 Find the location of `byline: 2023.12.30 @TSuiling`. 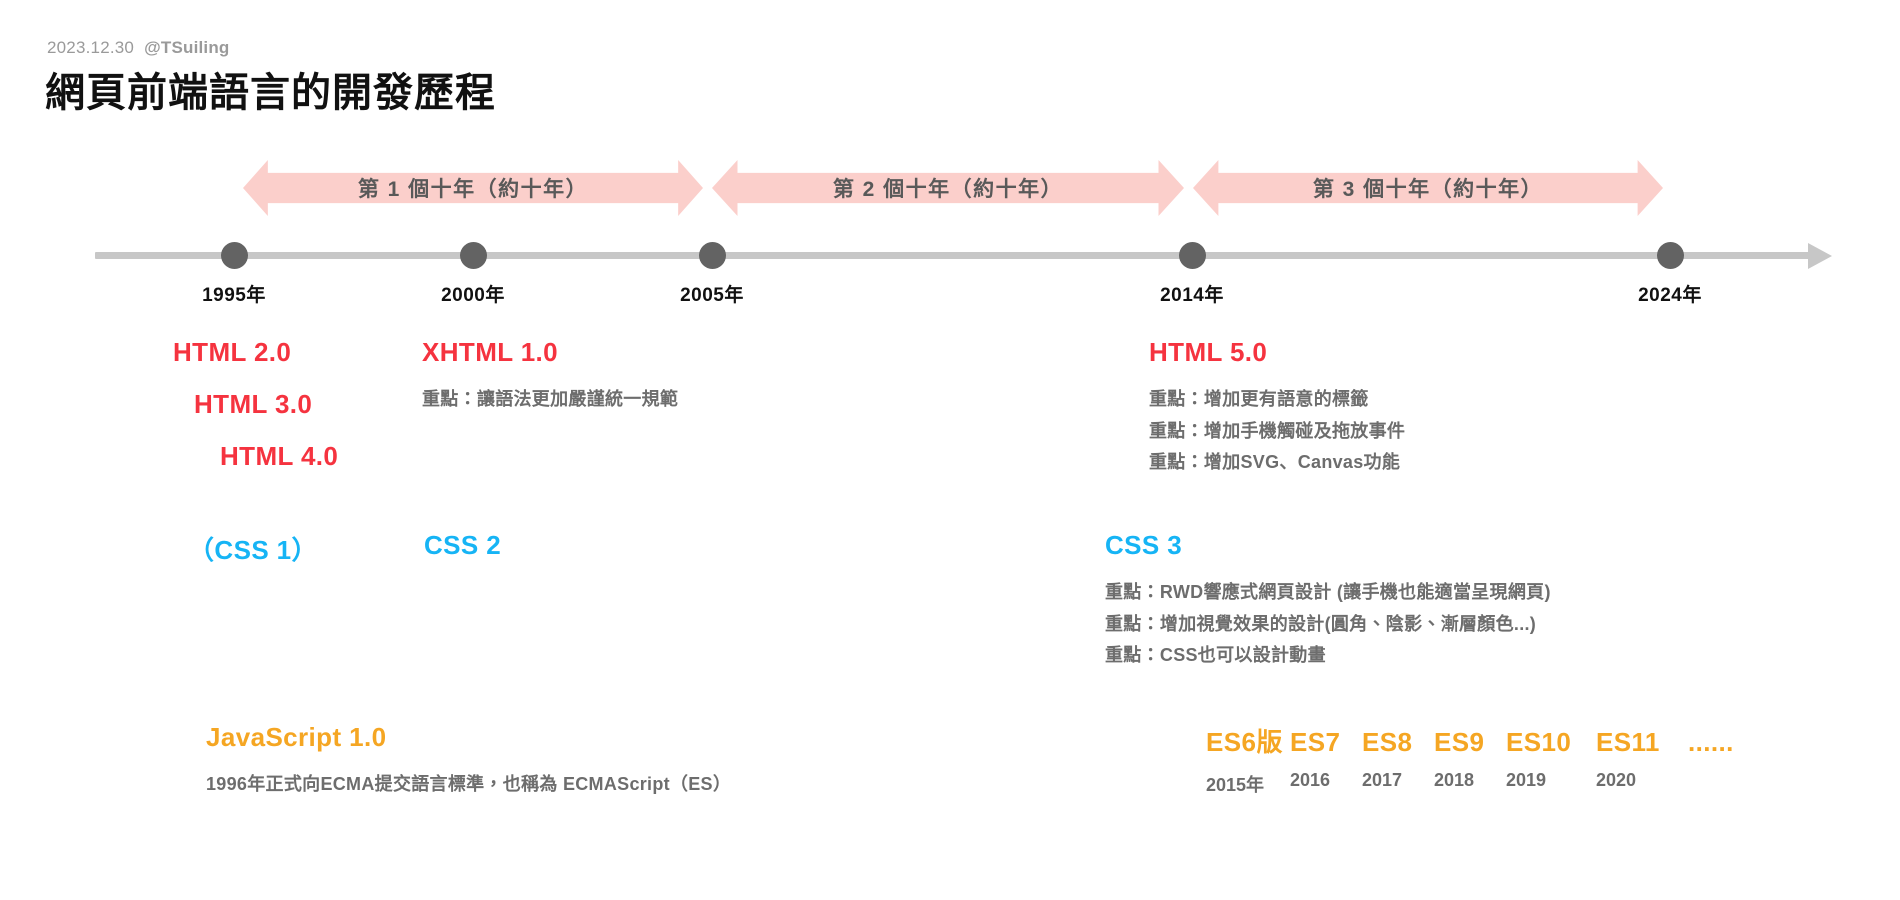

byline: 2023.12.30 @TSuiling is located at coordinates (138, 48).